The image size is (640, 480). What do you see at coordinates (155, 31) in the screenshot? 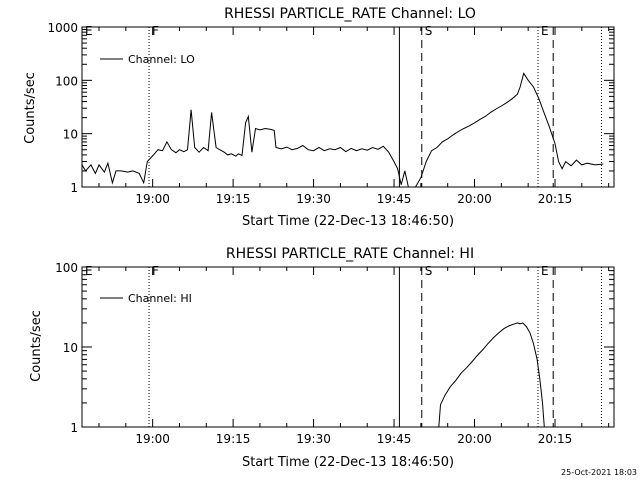
I see `panel-lo-event-label: F` at bounding box center [155, 31].